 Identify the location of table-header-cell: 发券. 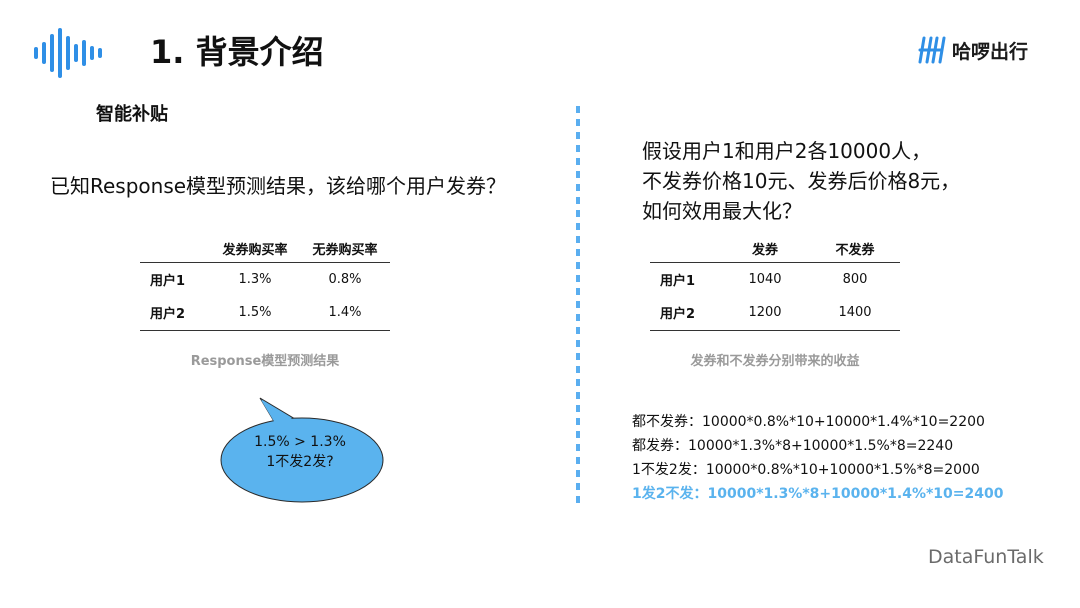
(765, 249).